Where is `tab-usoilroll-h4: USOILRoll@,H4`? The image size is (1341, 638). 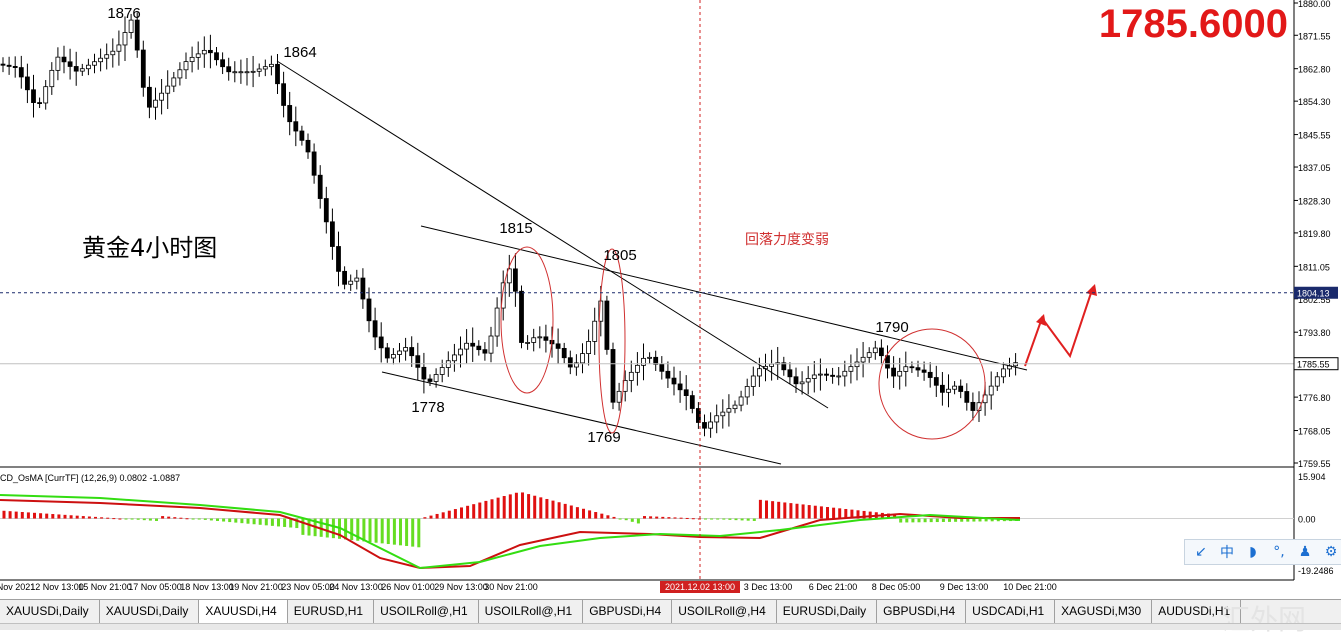 tab-usoilroll-h4: USOILRoll@,H4 is located at coordinates (724, 612).